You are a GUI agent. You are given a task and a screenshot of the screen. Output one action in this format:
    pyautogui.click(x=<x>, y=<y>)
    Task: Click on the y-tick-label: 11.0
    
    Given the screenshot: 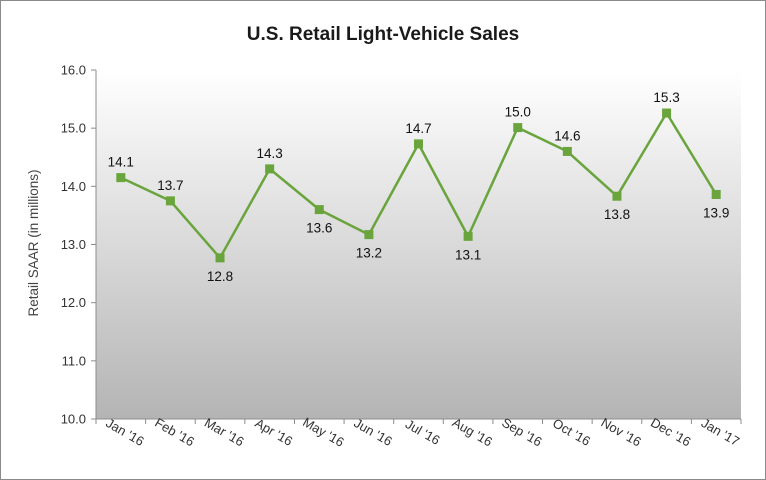 What is the action you would take?
    pyautogui.click(x=74, y=360)
    